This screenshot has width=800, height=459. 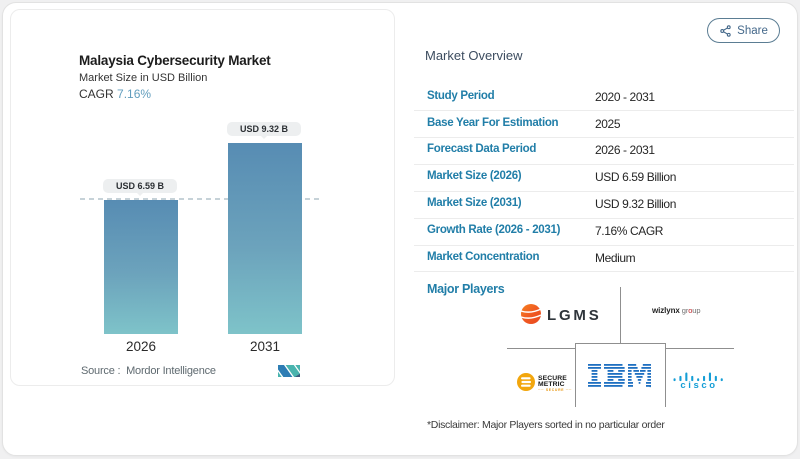 I want to click on svg-text: cisco, so click(x=698, y=385).